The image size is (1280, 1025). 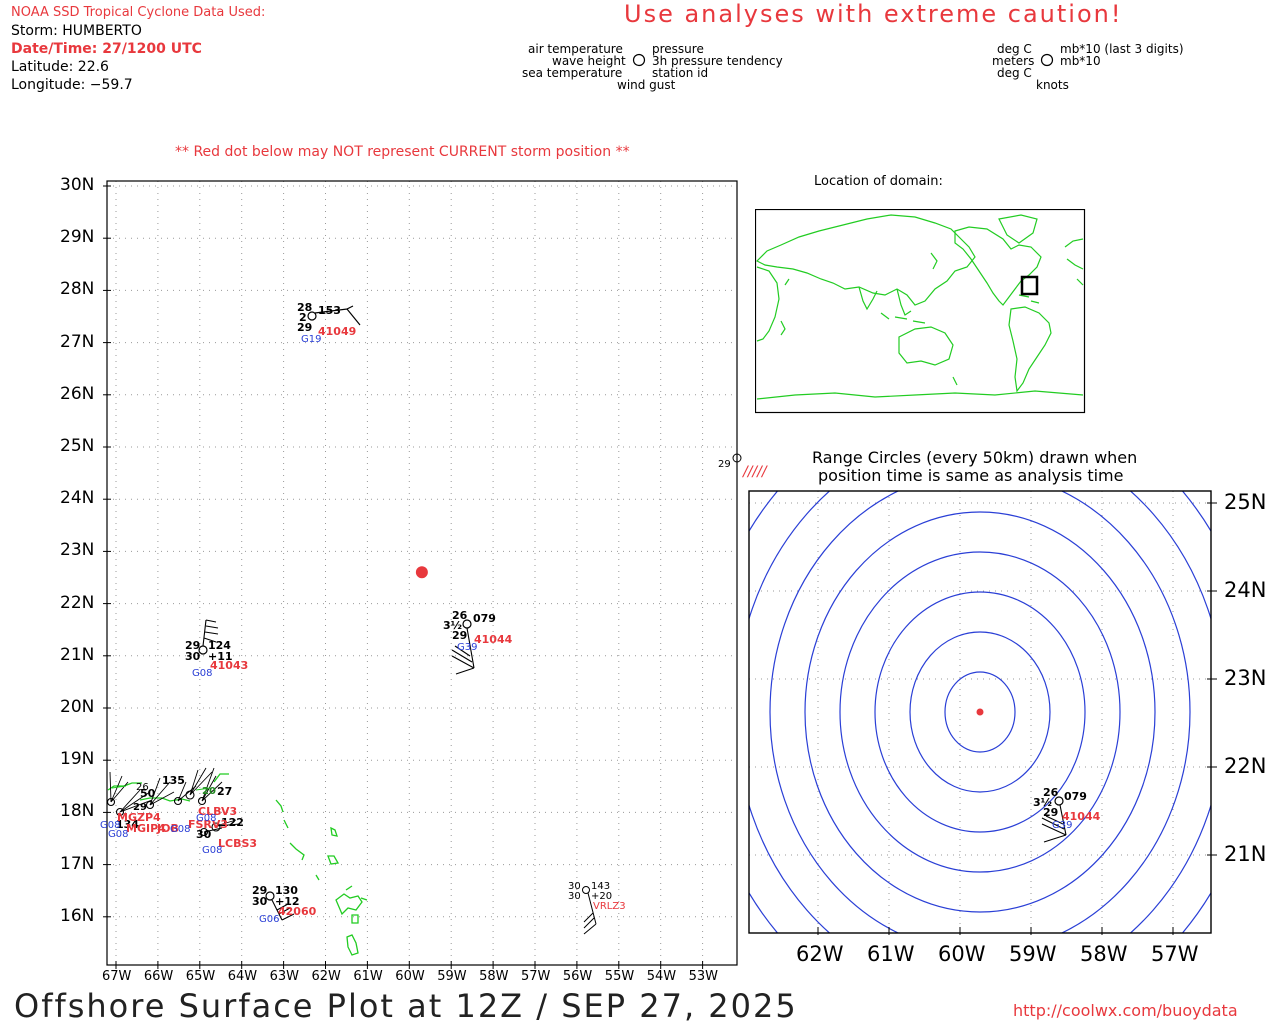 What do you see at coordinates (601, 896) in the screenshot?
I see `station-vrlz3-tendency: +20` at bounding box center [601, 896].